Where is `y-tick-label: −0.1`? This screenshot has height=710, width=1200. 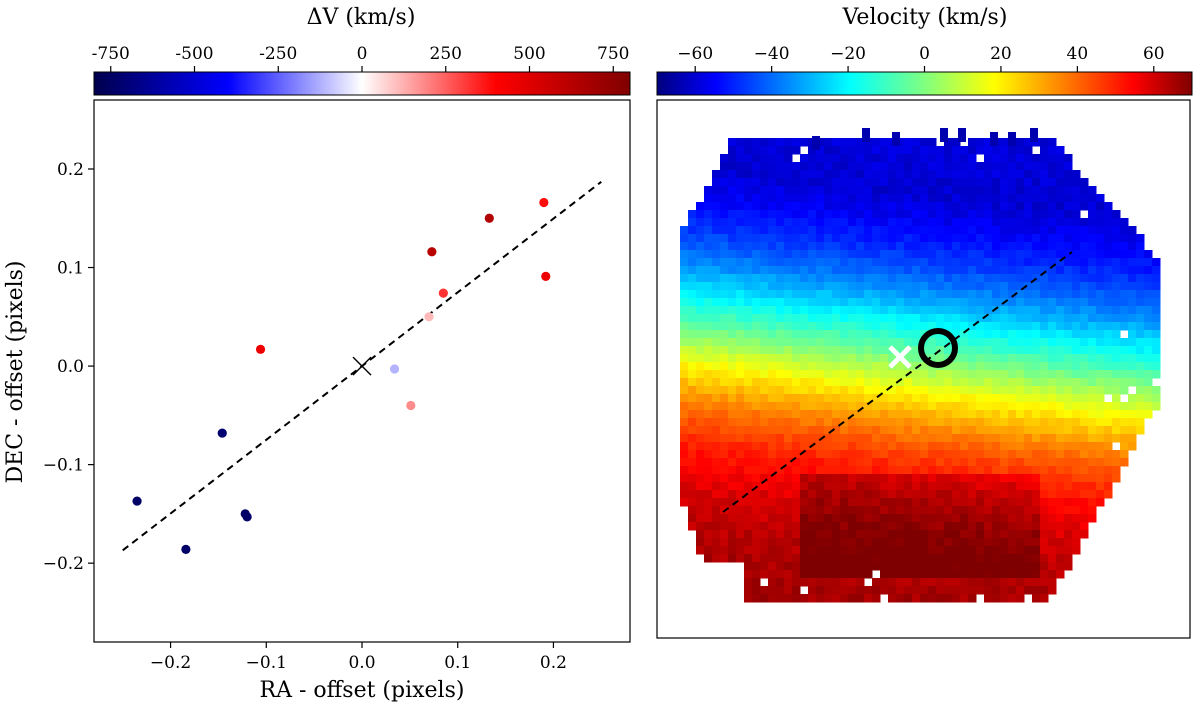
y-tick-label: −0.1 is located at coordinates (63, 466).